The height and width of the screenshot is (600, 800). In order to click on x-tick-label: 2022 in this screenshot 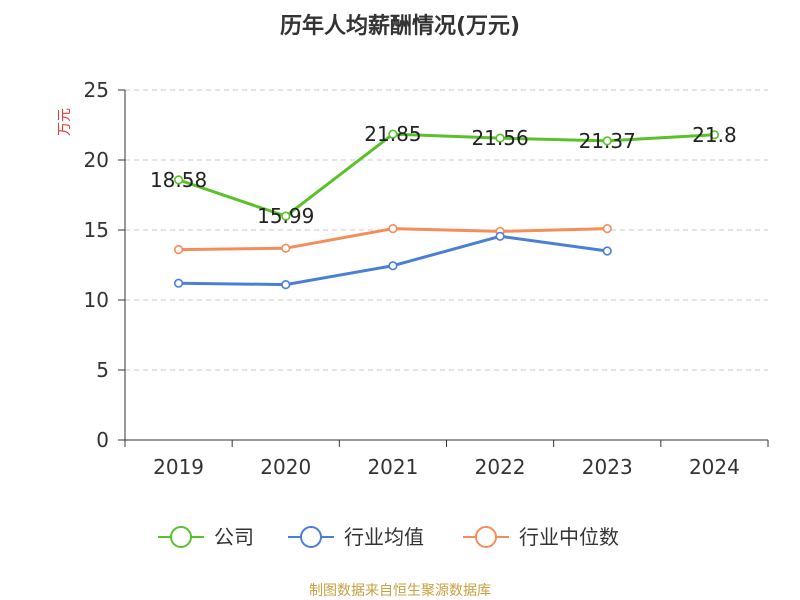, I will do `click(500, 467)`.